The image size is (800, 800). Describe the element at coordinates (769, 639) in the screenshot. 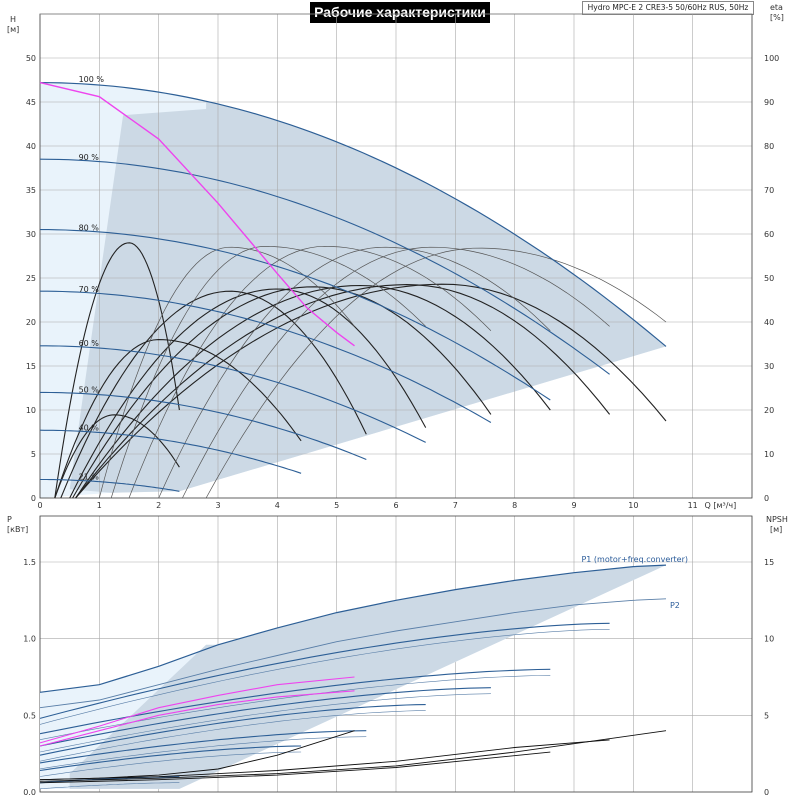

I see `npsh-ytick-label: 10` at that location.